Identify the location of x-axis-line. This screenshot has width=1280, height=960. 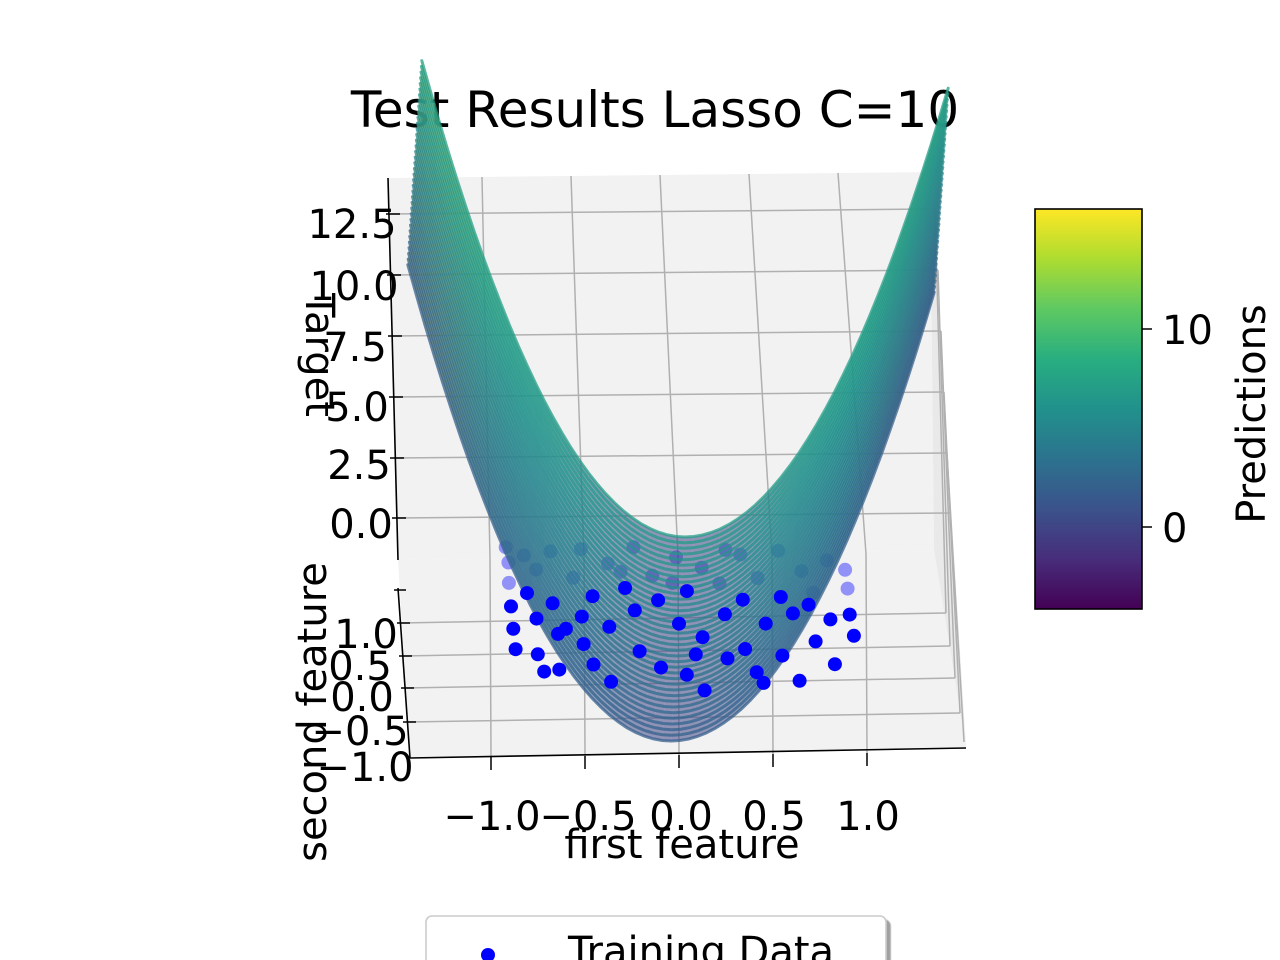
(688, 753).